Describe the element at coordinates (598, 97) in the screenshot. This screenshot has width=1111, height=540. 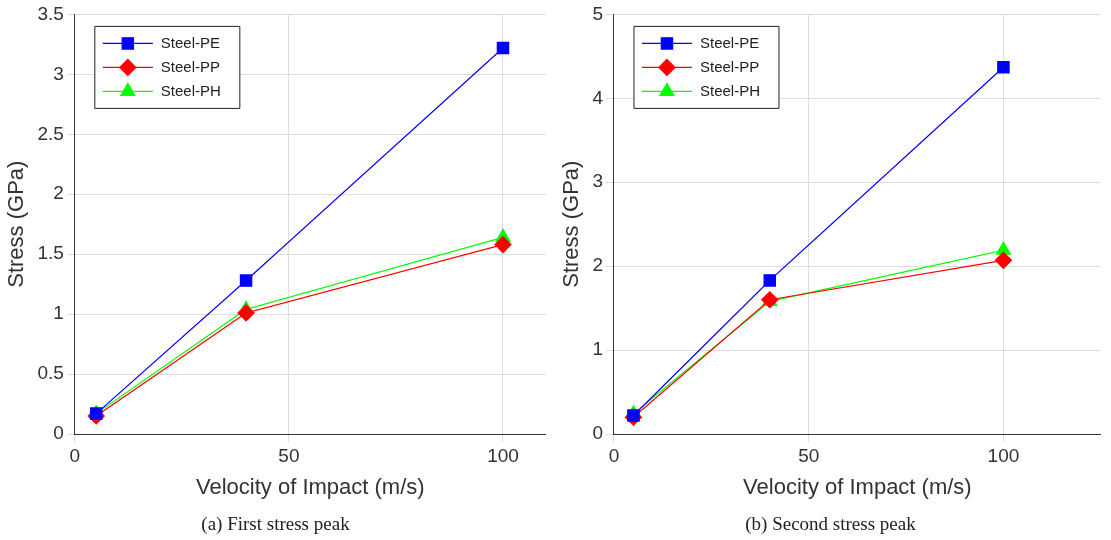
I see `y-tick-label: 4` at that location.